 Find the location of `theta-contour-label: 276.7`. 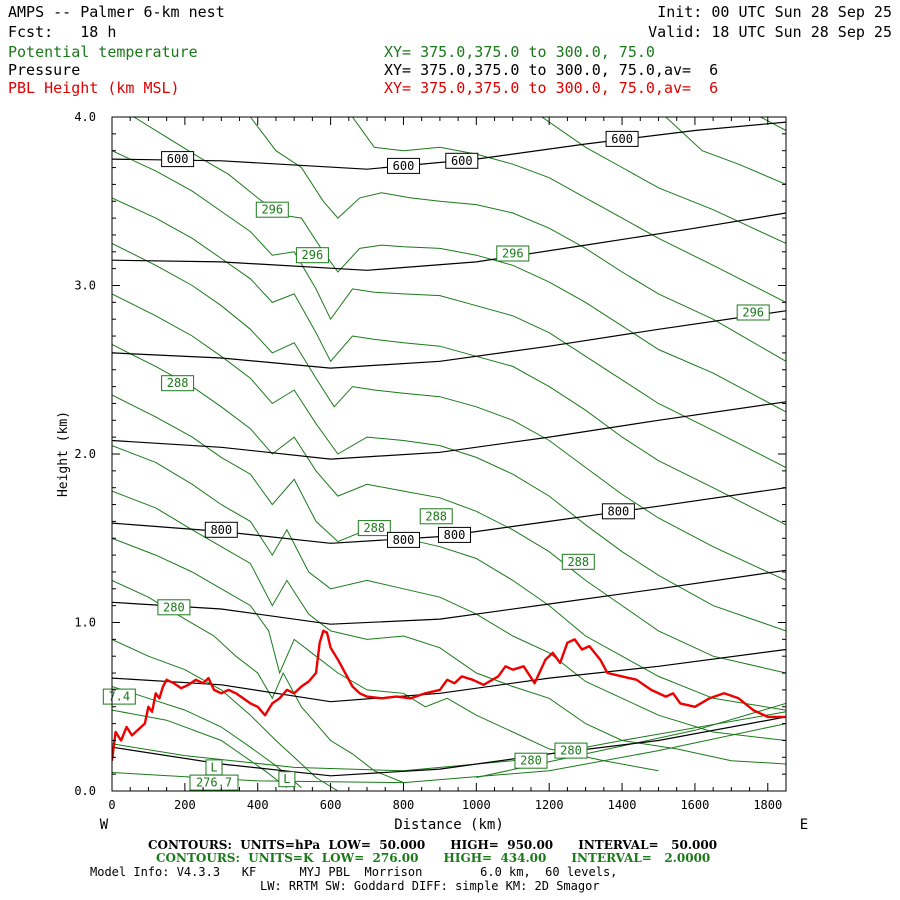

theta-contour-label: 276.7 is located at coordinates (214, 782).